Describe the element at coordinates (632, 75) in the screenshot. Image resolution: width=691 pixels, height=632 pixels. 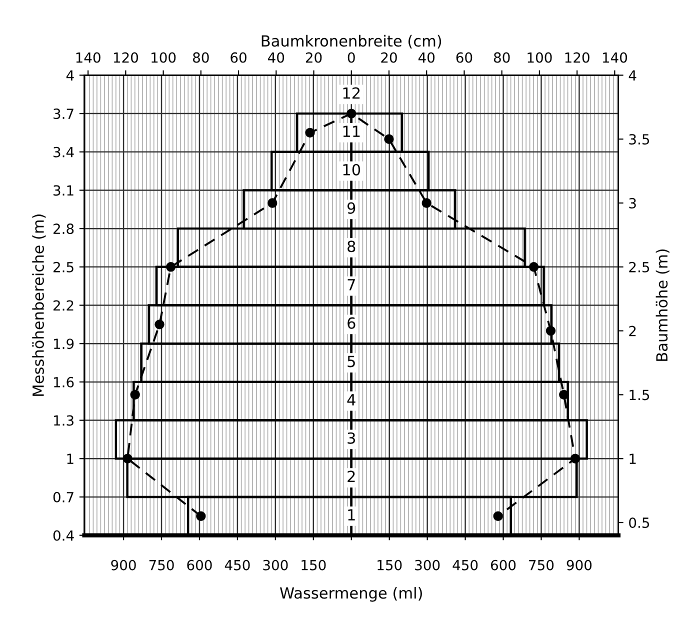
I see `y2-tick-label: 4` at that location.